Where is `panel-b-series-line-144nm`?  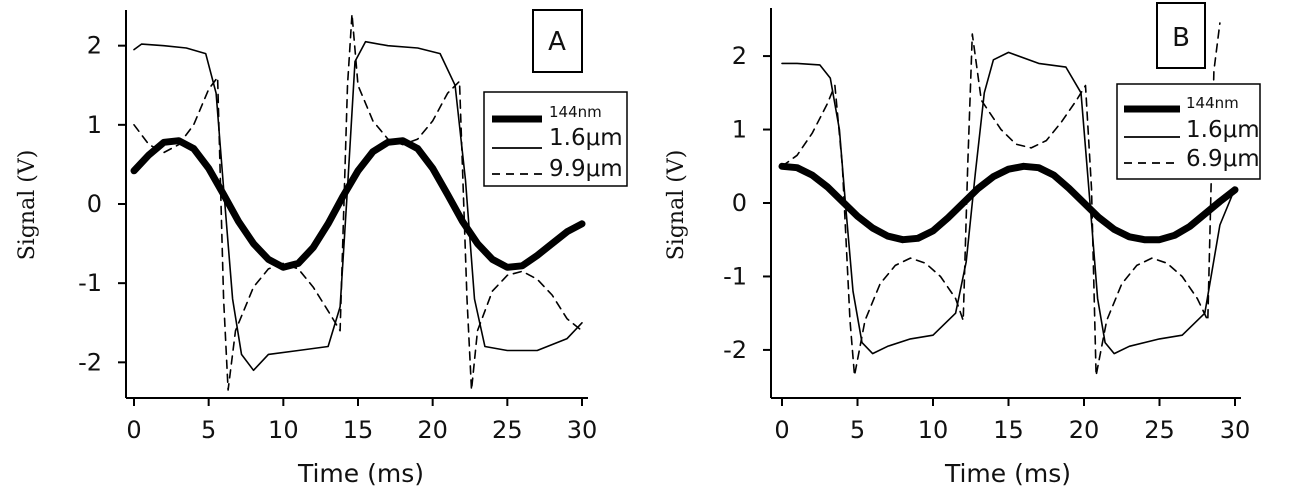
panel-b-series-line-144nm is located at coordinates (1008, 203).